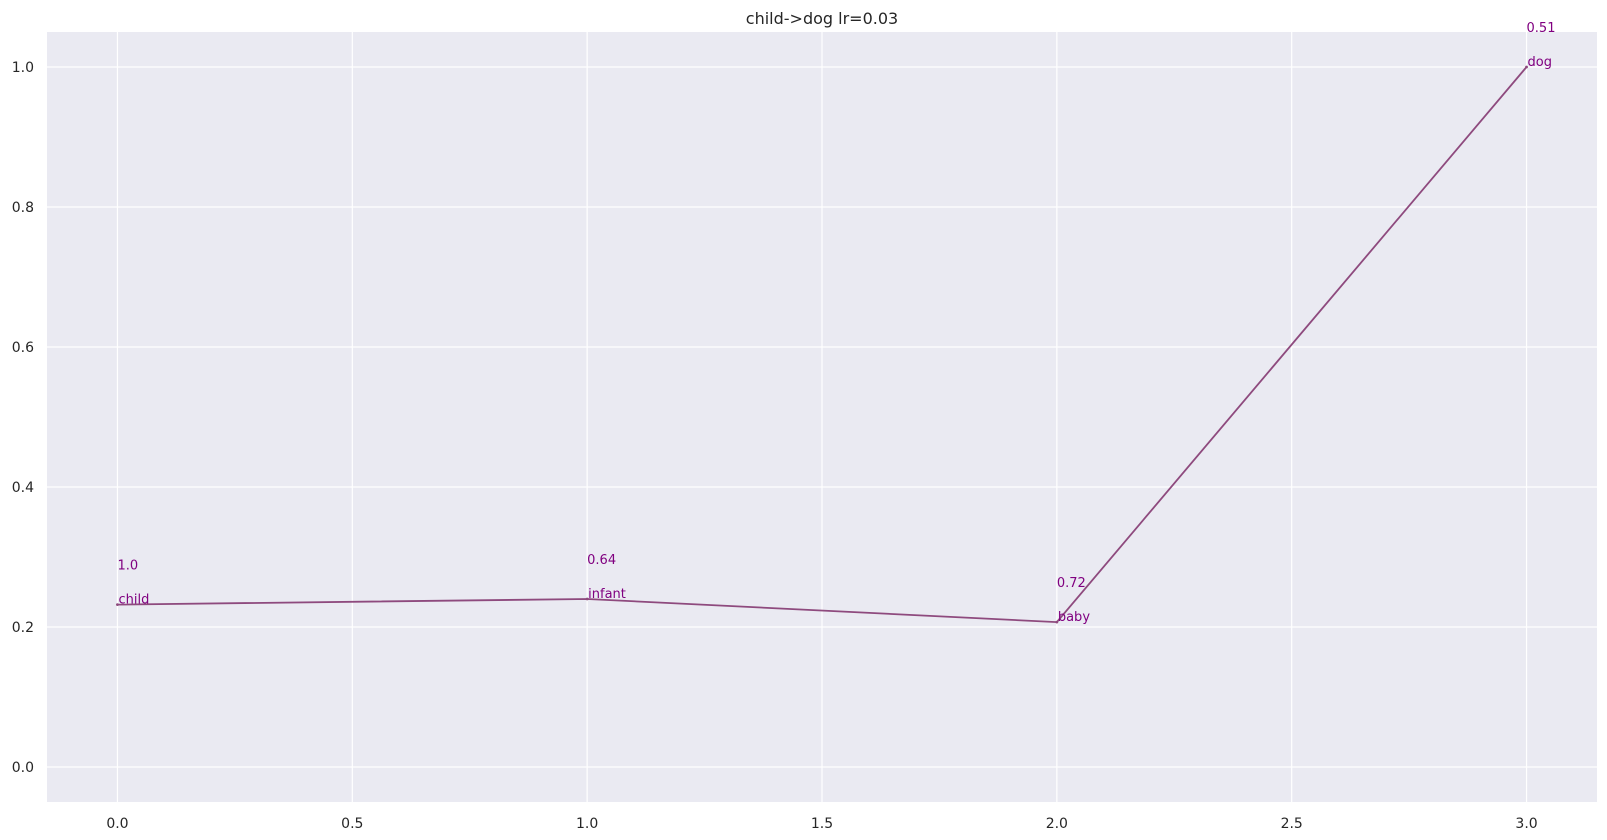 The width and height of the screenshot is (1607, 840). What do you see at coordinates (607, 594) in the screenshot?
I see `point-label: infant` at bounding box center [607, 594].